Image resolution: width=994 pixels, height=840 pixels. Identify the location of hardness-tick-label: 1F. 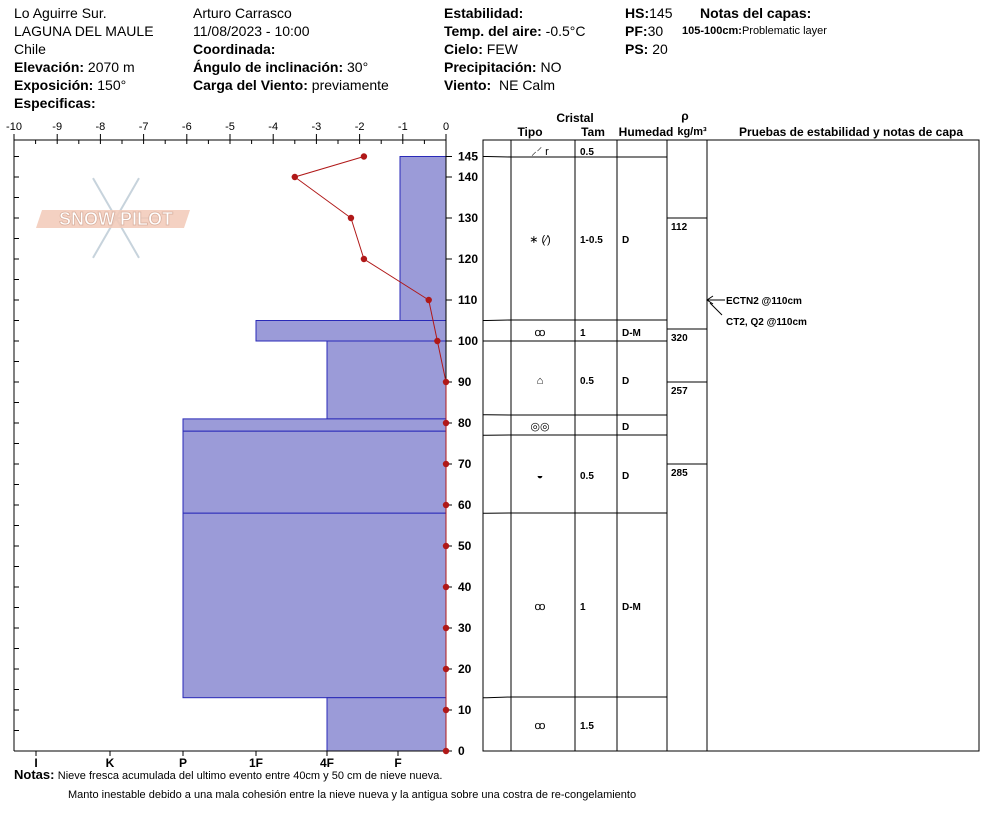
(256, 763).